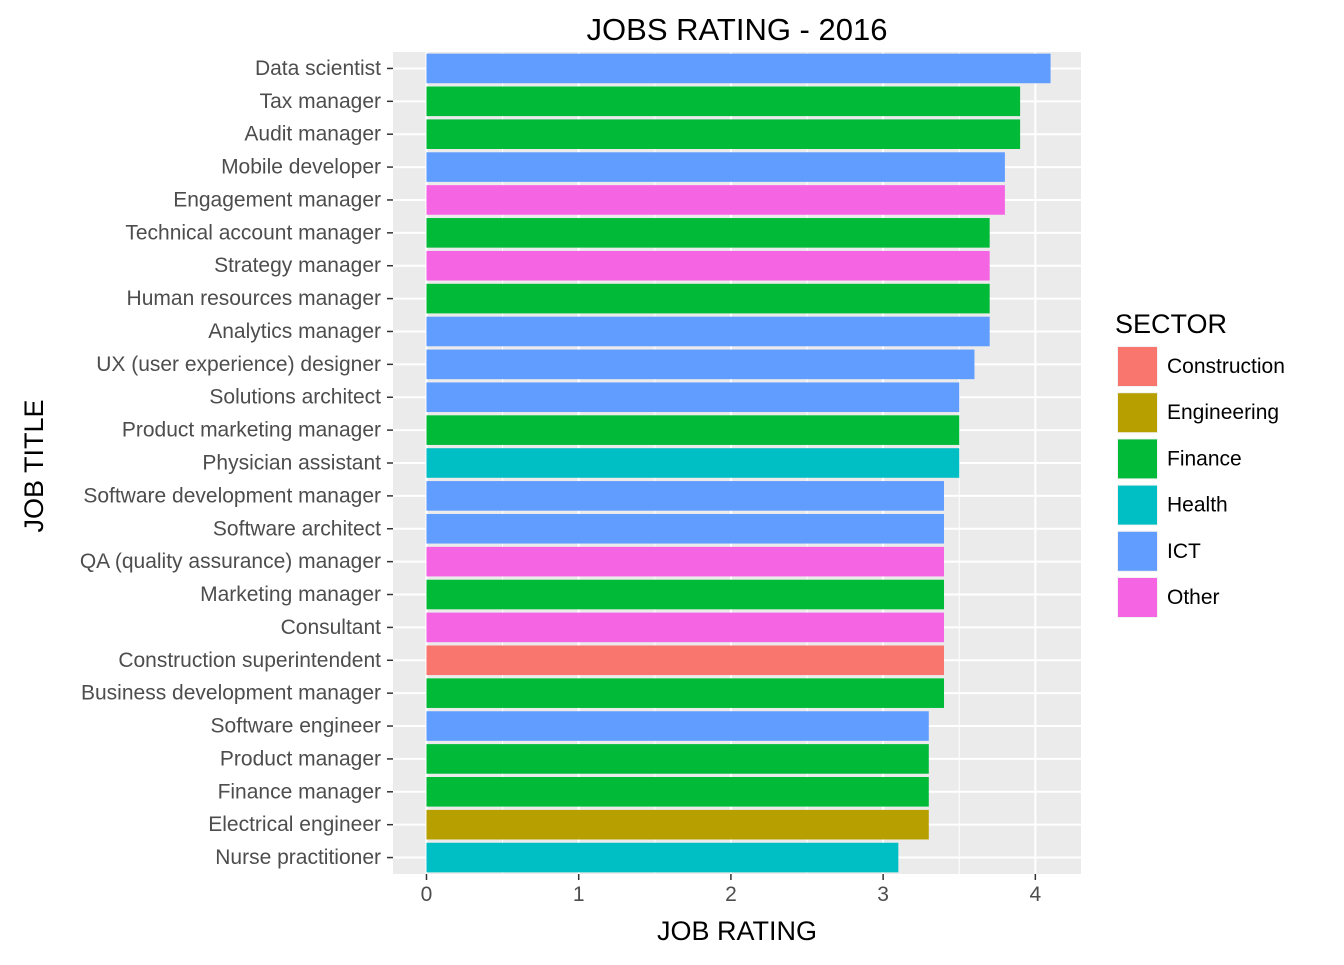 This screenshot has width=1344, height=965. Describe the element at coordinates (238, 364) in the screenshot. I see `y-tick-label: UX (user experience) designer` at that location.